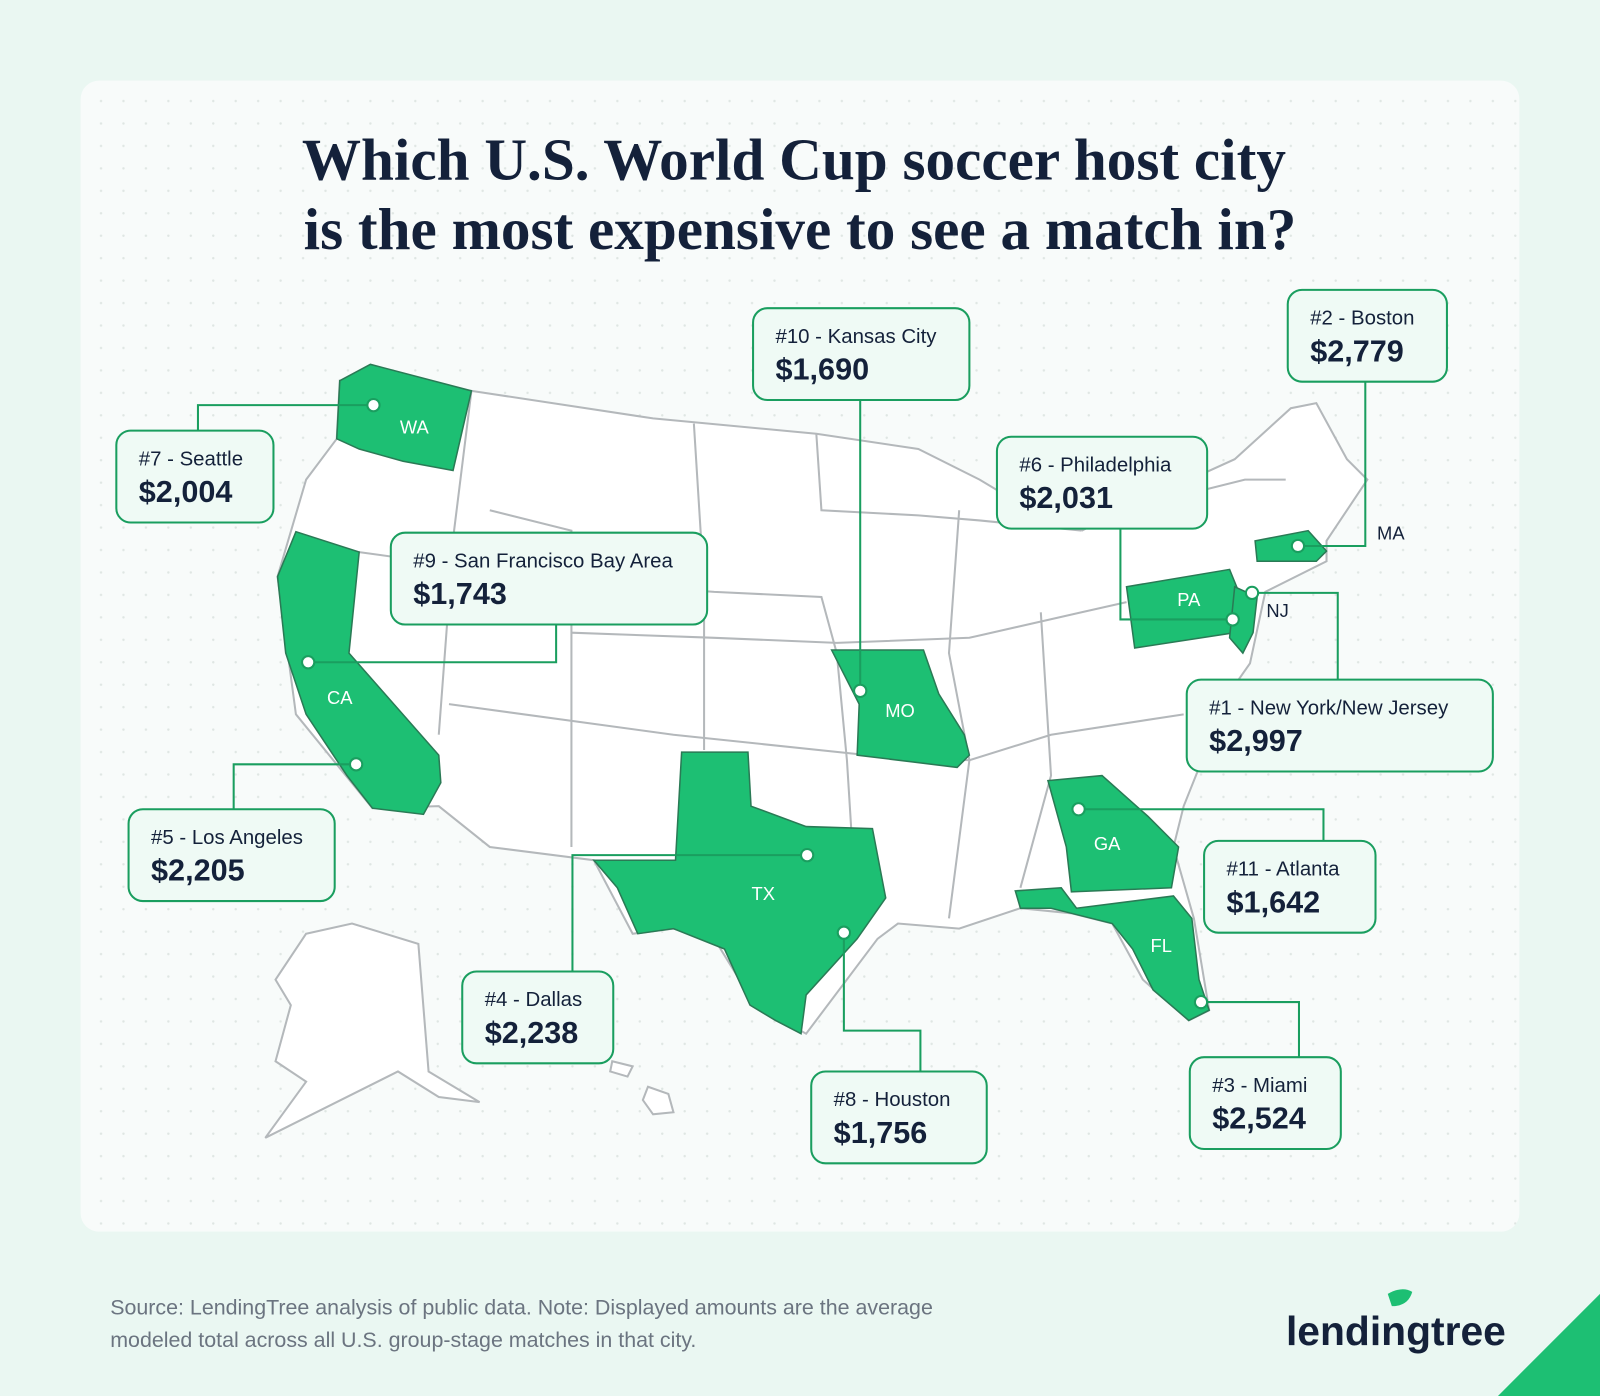 The image size is (1600, 1396). What do you see at coordinates (532, 1033) in the screenshot?
I see `callout-amount: $2,238` at bounding box center [532, 1033].